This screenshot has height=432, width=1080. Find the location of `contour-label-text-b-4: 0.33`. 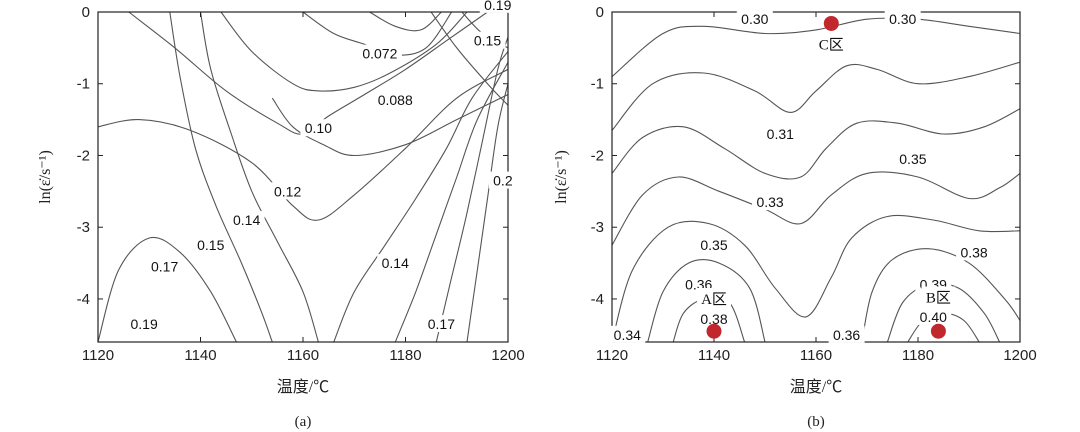

contour-label-text-b-4: 0.33 is located at coordinates (769, 202).